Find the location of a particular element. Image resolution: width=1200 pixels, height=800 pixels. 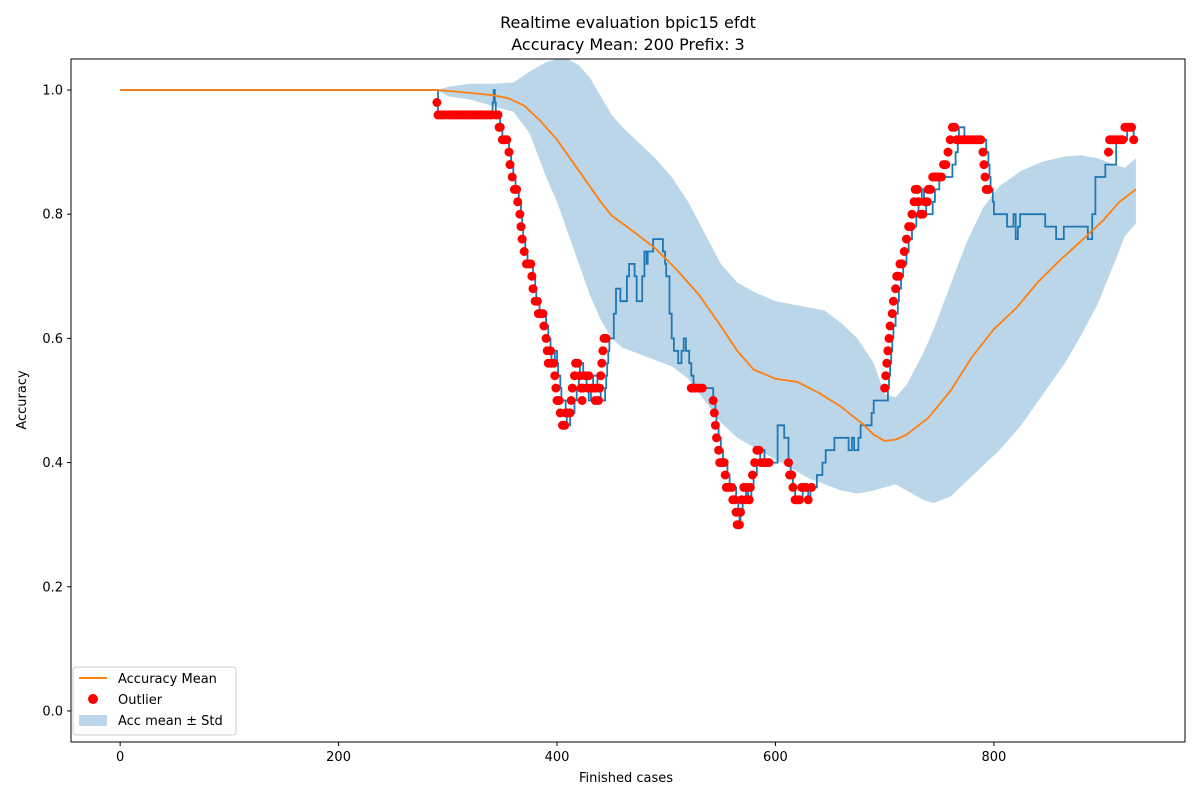

x-axis-label: Finished cases is located at coordinates (626, 778).